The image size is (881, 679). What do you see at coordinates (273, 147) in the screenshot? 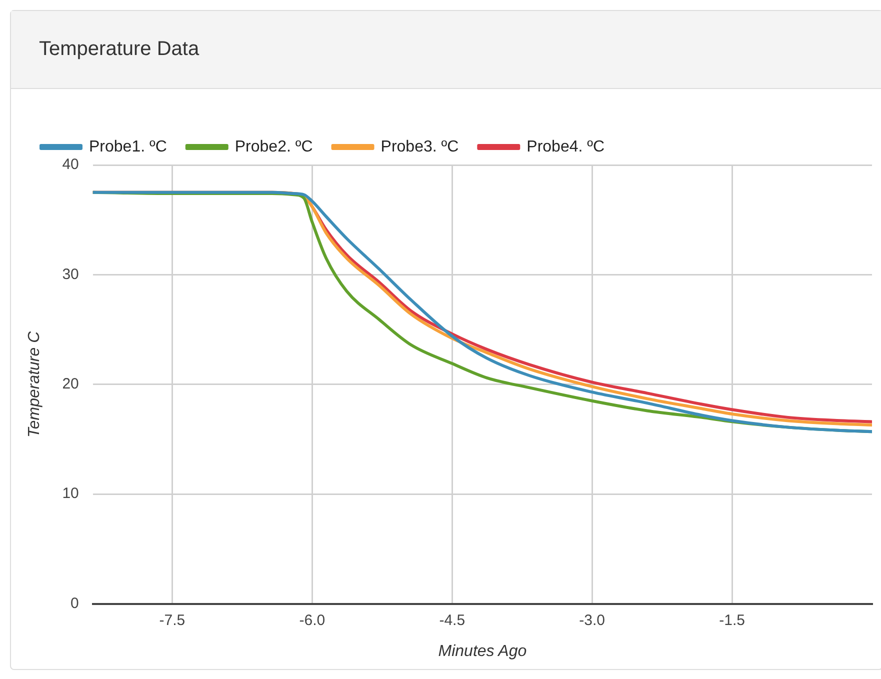
I see `legend-label: Probe2. ºC` at bounding box center [273, 147].